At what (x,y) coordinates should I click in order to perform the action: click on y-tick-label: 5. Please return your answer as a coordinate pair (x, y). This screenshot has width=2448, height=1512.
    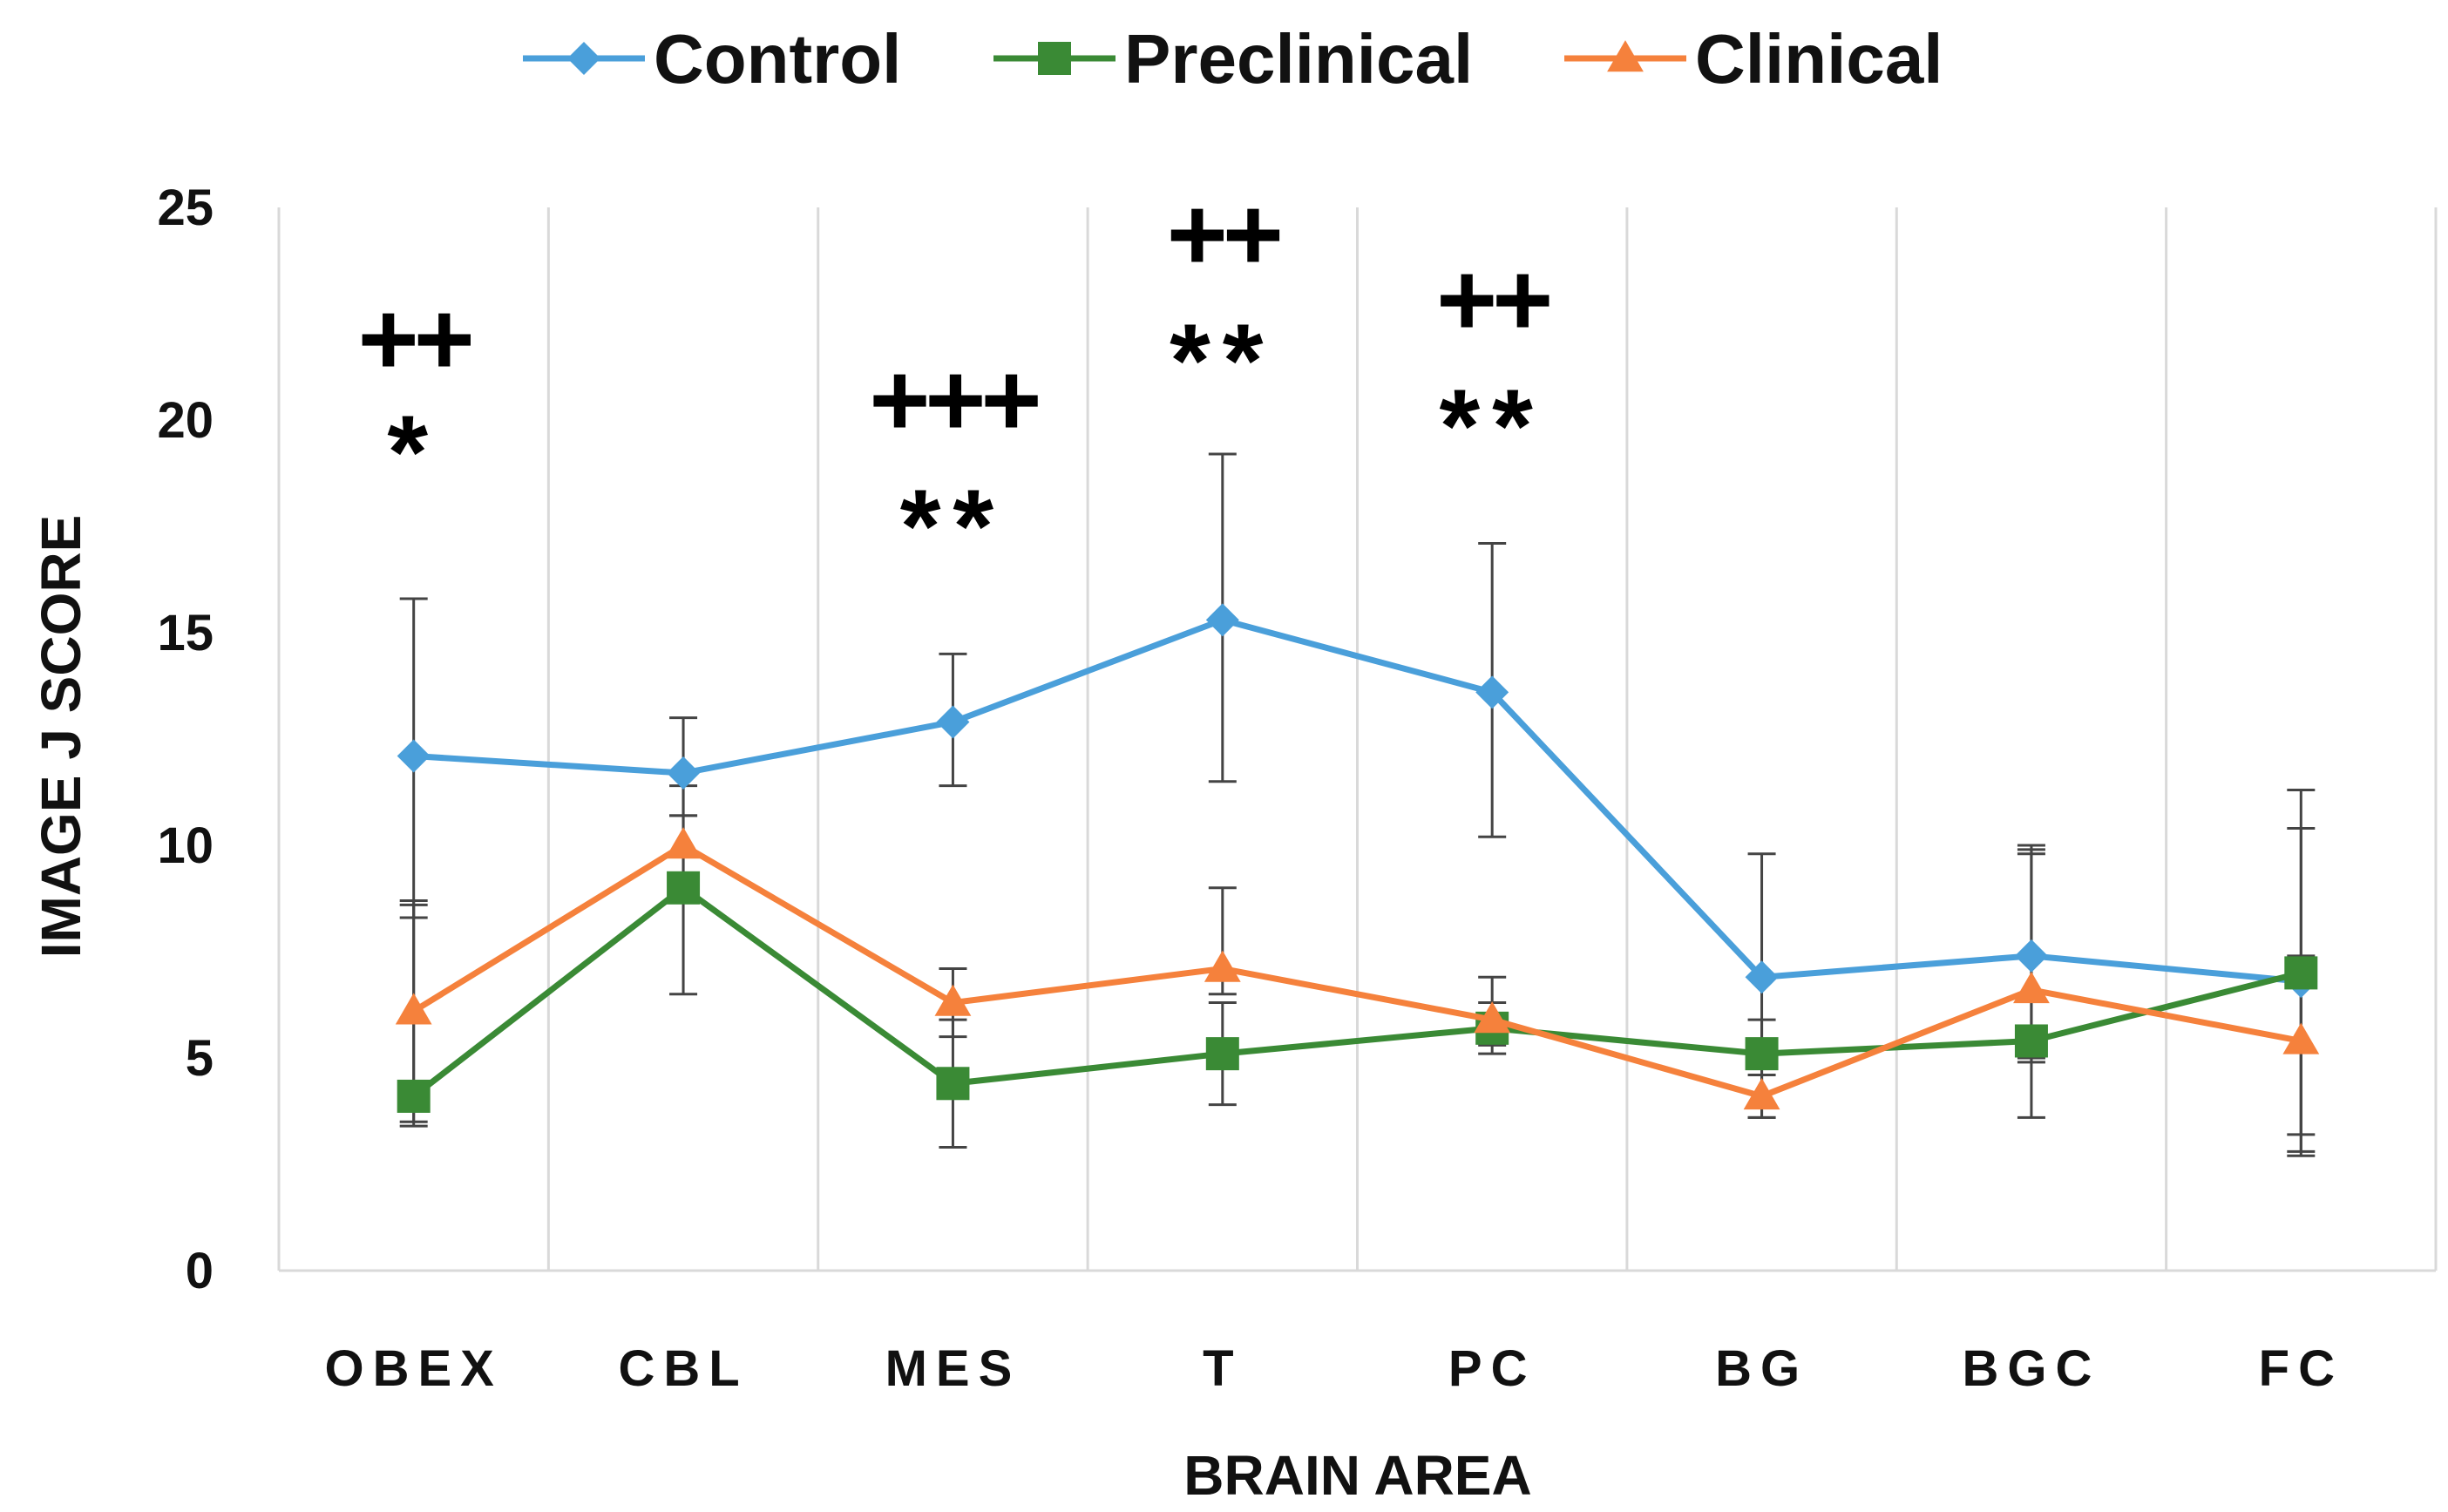
    Looking at the image, I should click on (200, 1058).